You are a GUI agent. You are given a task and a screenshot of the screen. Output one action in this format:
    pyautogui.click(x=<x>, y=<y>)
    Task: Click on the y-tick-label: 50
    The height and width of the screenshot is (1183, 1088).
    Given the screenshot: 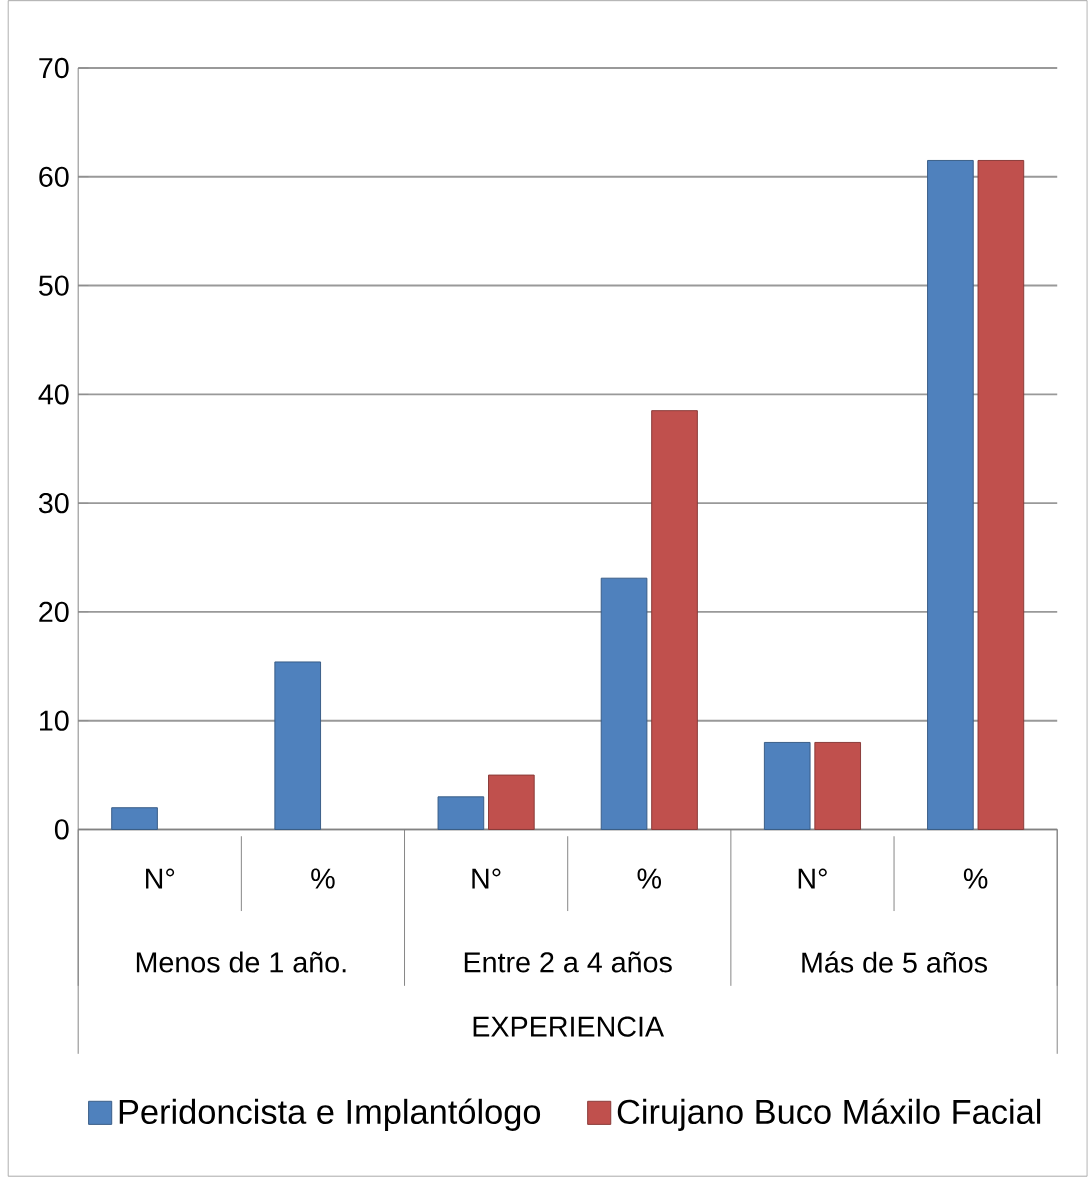 What is the action you would take?
    pyautogui.click(x=54, y=285)
    